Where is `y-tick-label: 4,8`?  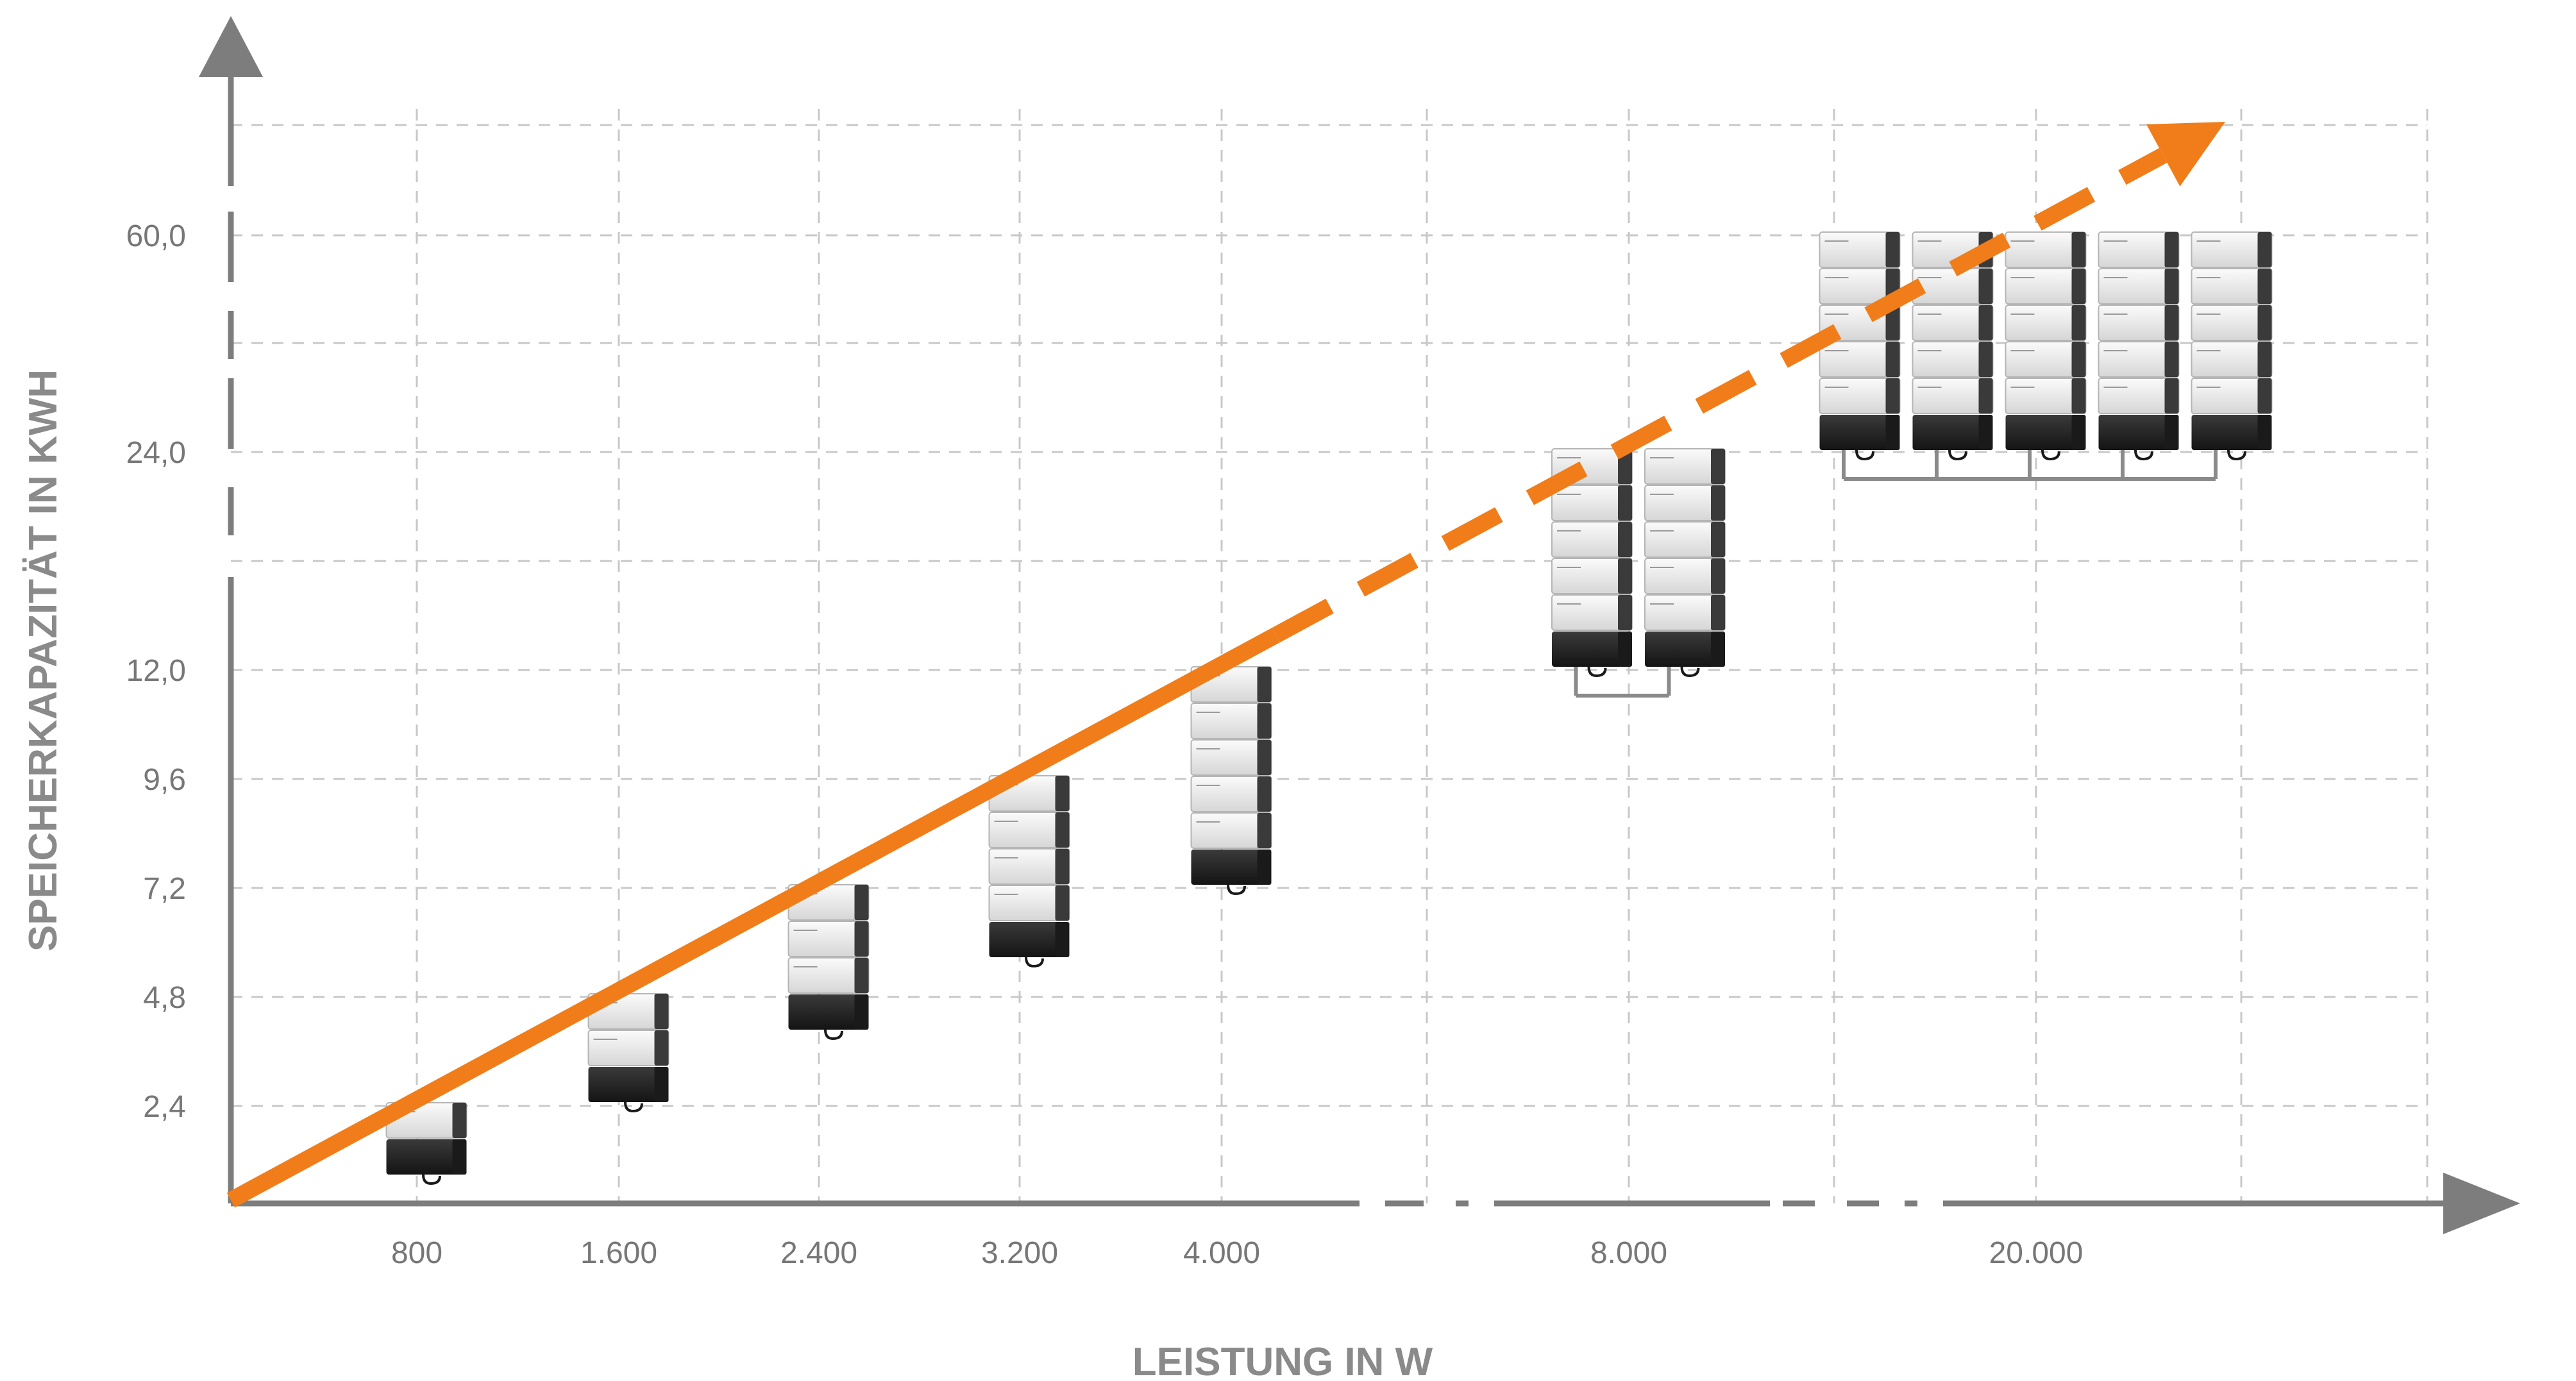
y-tick-label: 4,8 is located at coordinates (164, 998).